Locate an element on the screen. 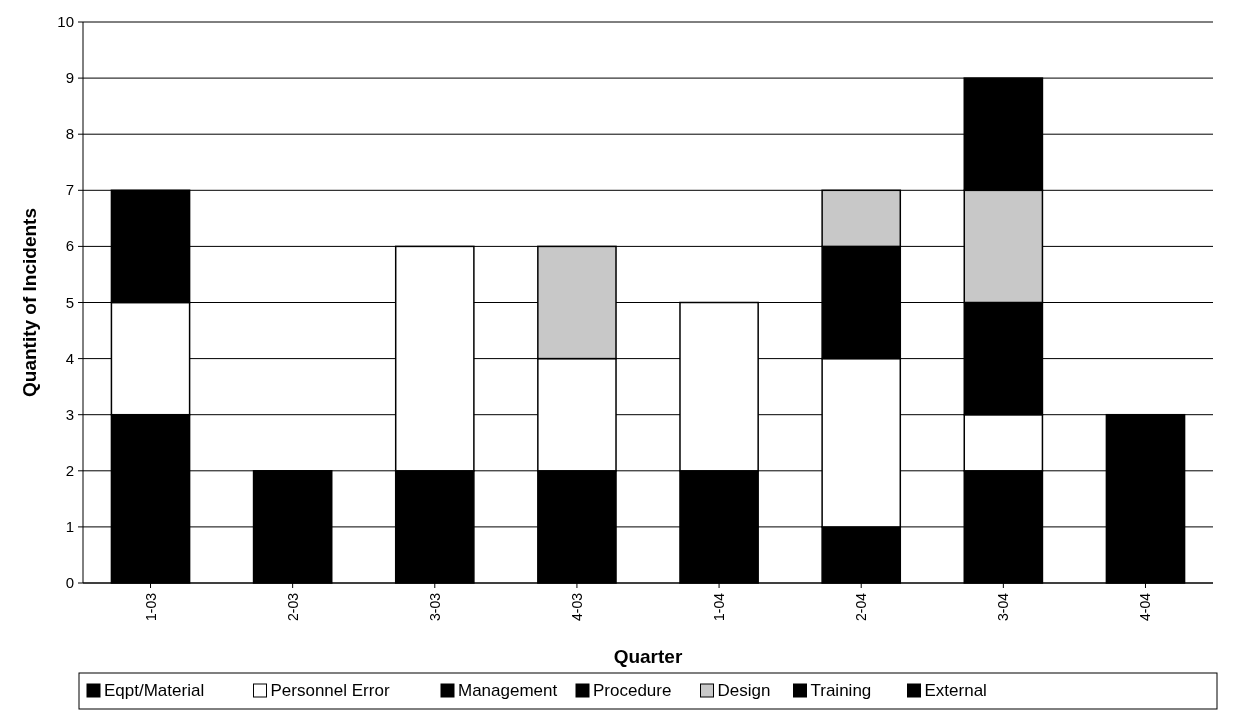 The image size is (1233, 721). y-tick-label: 1 is located at coordinates (69, 526).